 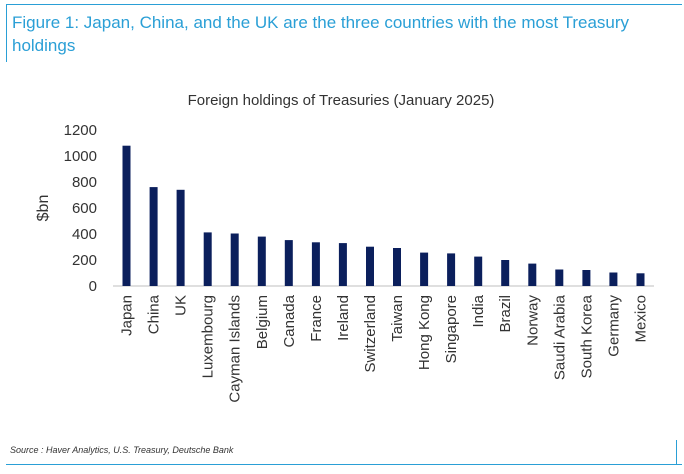 I want to click on x-tick-label: UK, so click(x=181, y=305).